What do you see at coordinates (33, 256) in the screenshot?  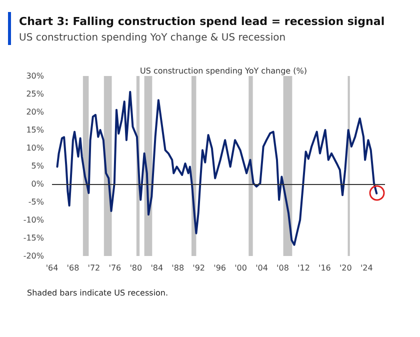 I see `y-tick-label: -20%` at bounding box center [33, 256].